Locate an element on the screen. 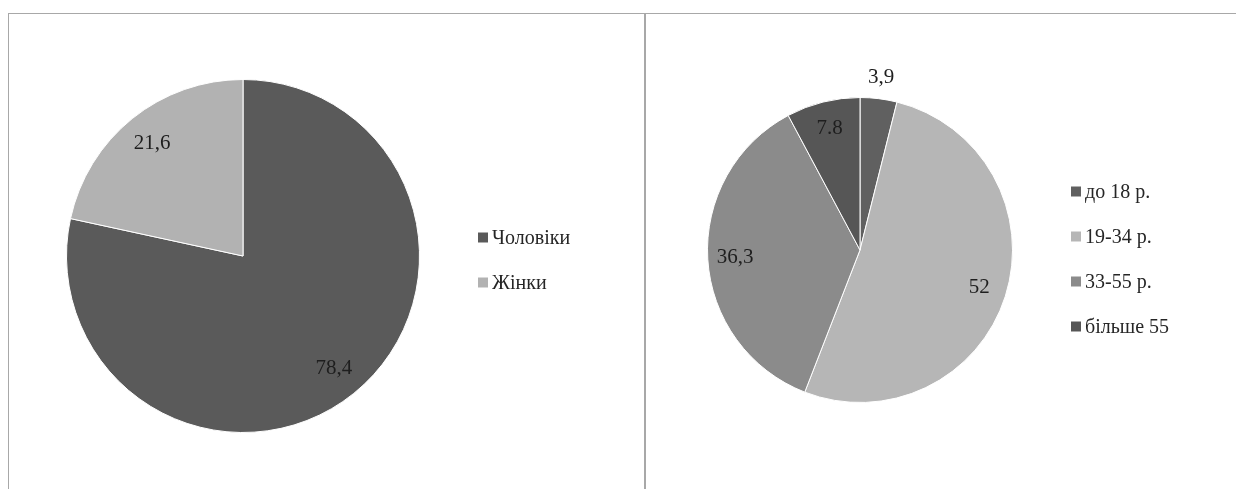  data-label: 36,3 is located at coordinates (735, 255).